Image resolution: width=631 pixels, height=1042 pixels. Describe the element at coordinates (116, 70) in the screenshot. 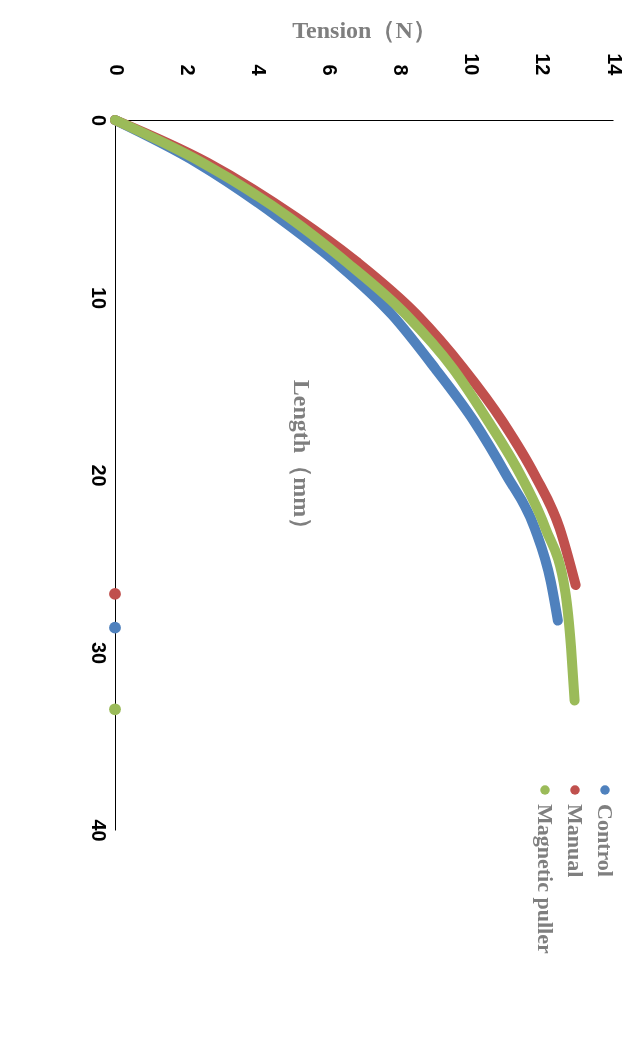

I see `x-tick-label: 0` at that location.